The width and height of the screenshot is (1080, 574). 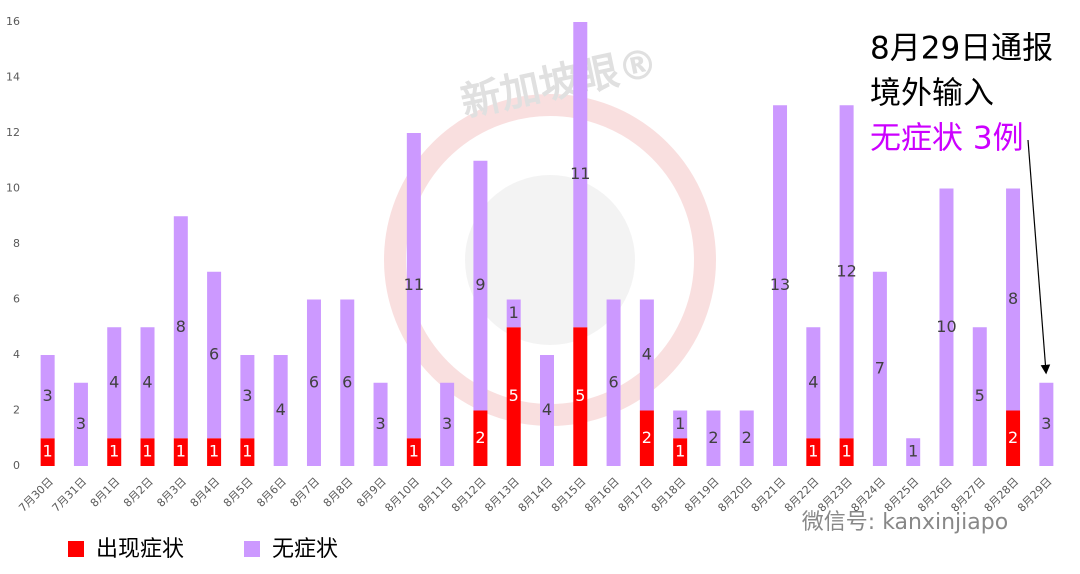 What do you see at coordinates (347, 381) in the screenshot?
I see `data-label: 6` at bounding box center [347, 381].